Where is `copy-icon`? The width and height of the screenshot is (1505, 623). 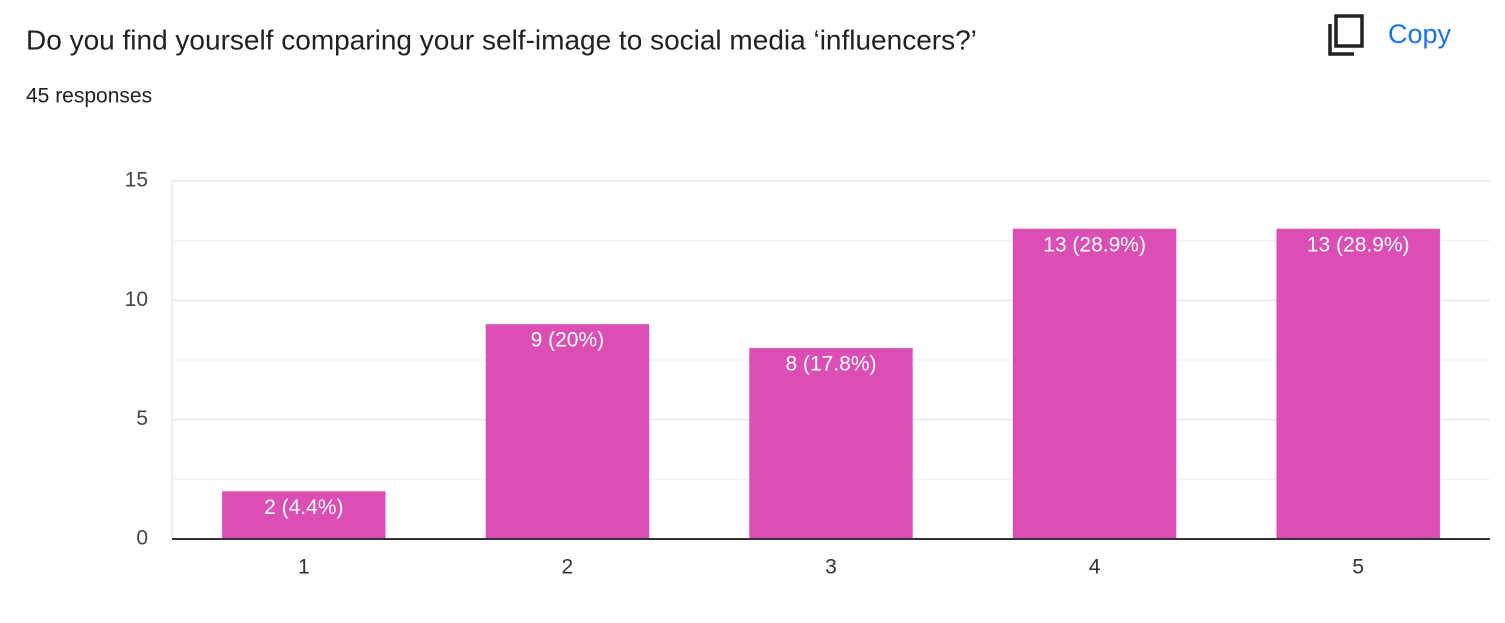 copy-icon is located at coordinates (1349, 31).